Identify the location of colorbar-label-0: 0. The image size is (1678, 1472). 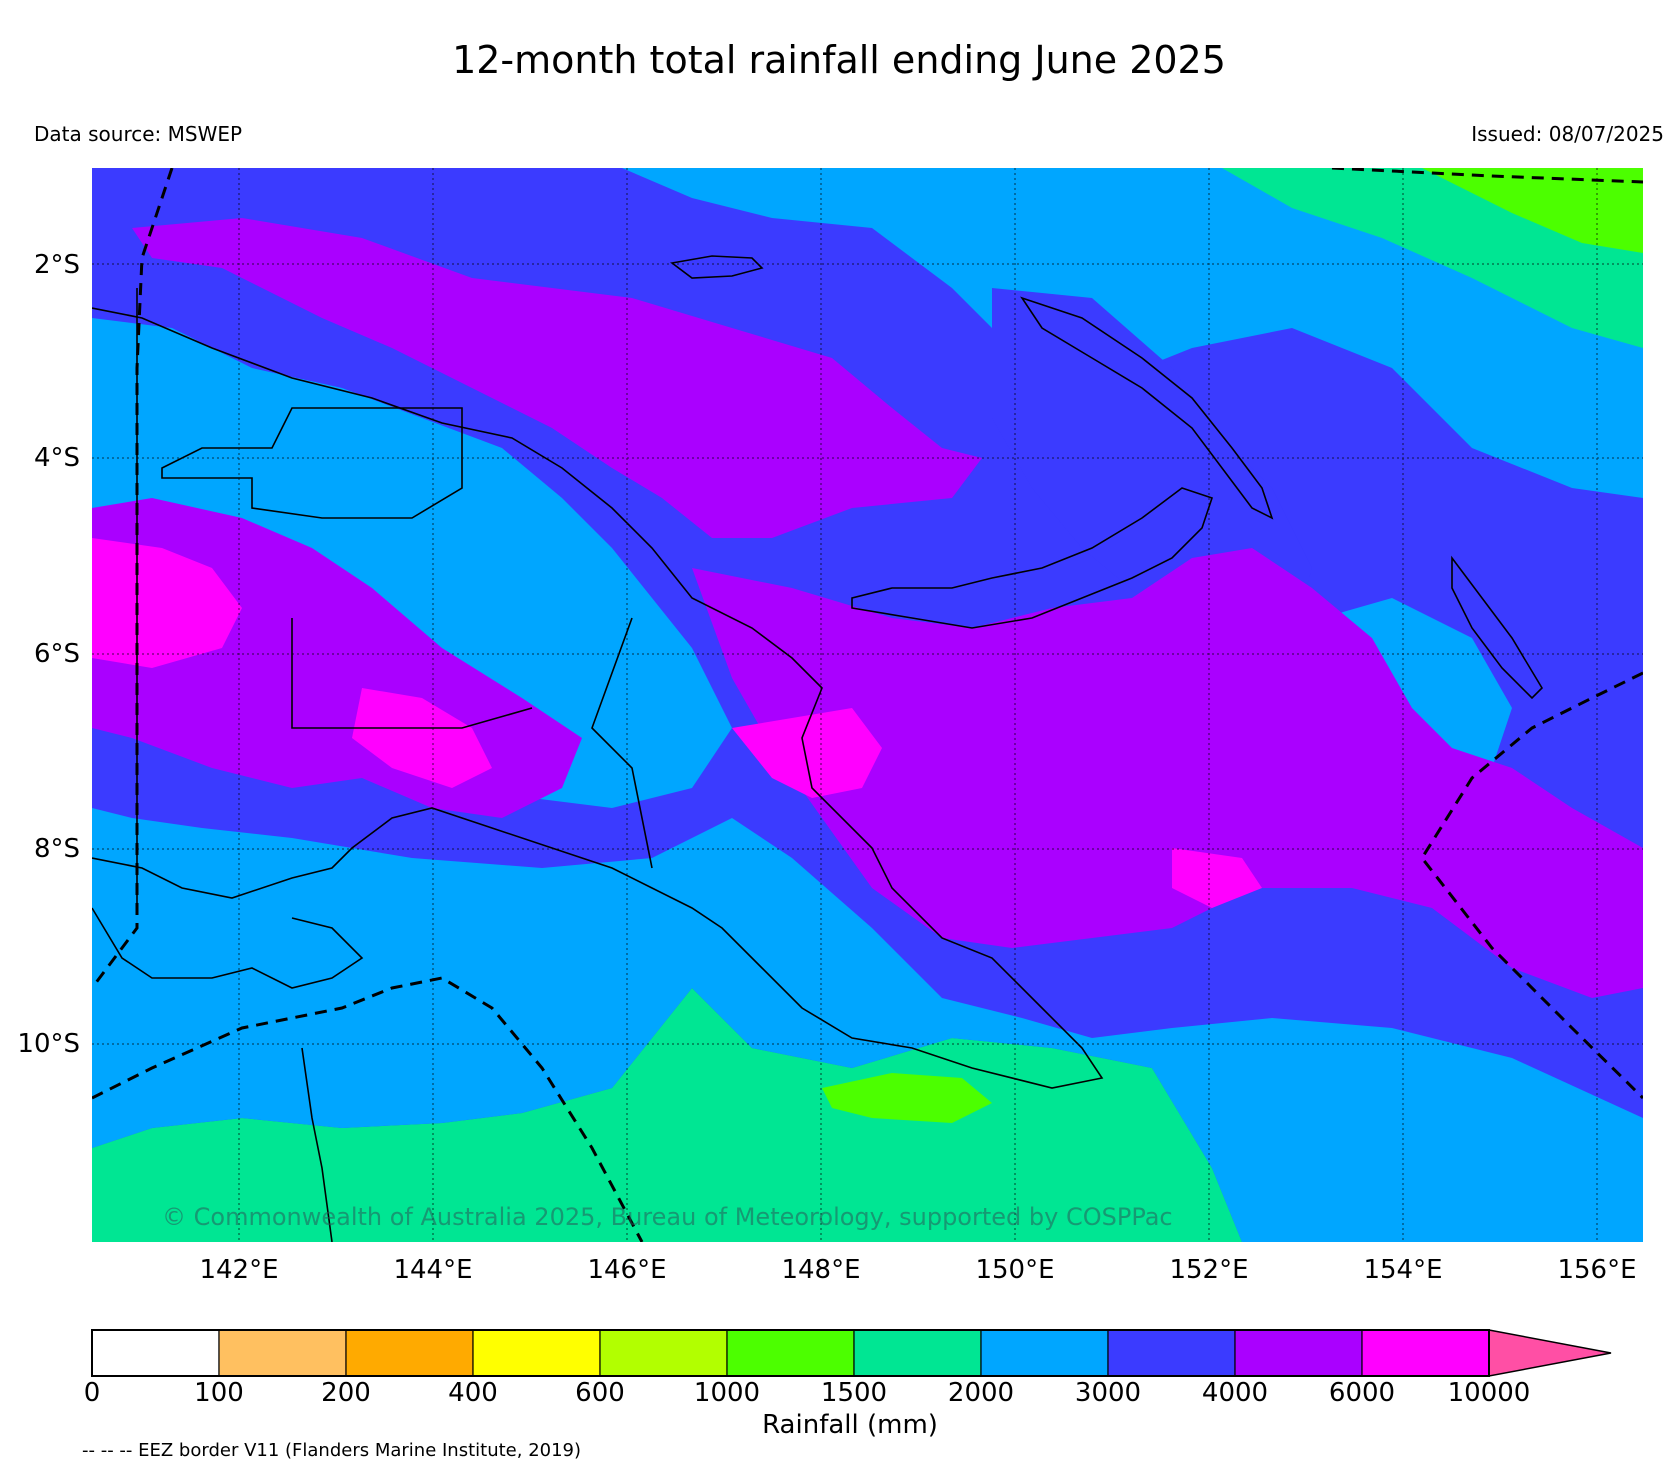
(92, 1393).